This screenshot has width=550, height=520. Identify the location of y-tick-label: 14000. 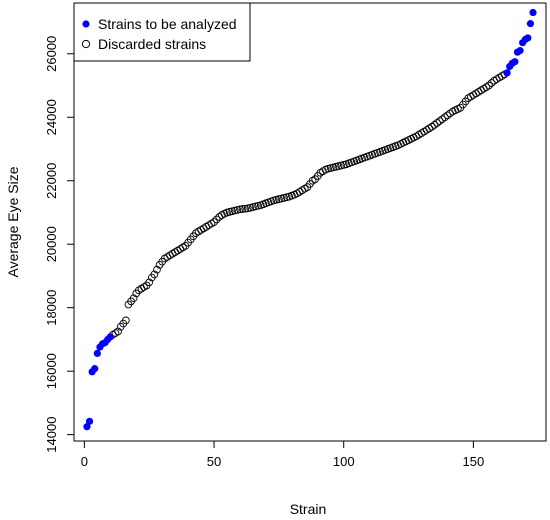
(51, 435).